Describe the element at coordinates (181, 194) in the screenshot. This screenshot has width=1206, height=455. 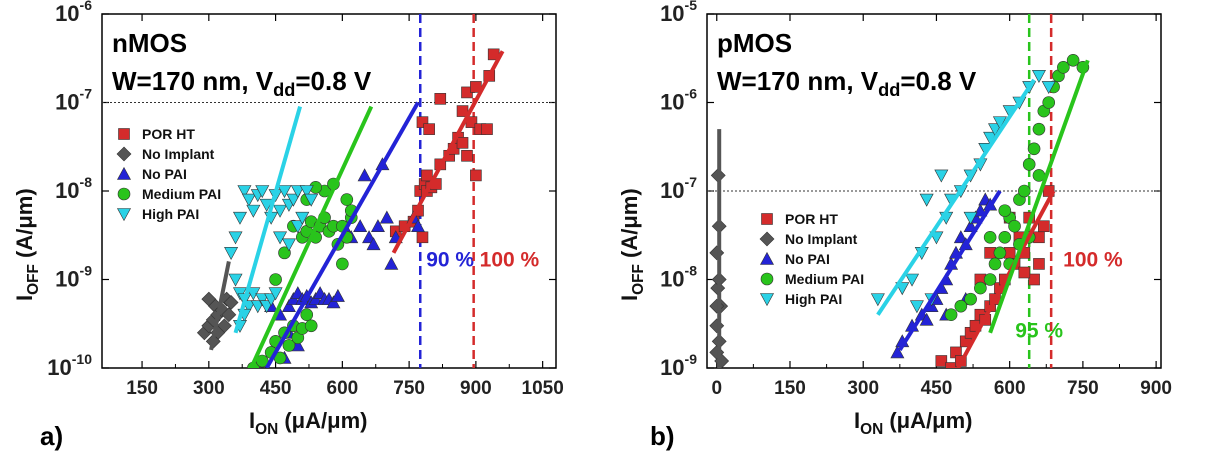
I see `legend-entry: Medium PAI` at that location.